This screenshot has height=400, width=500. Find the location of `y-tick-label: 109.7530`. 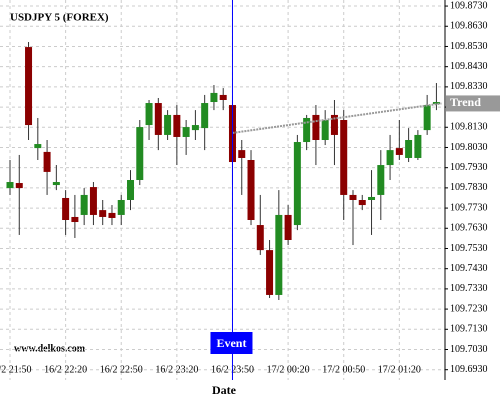

y-tick-label: 109.7530 is located at coordinates (469, 248).